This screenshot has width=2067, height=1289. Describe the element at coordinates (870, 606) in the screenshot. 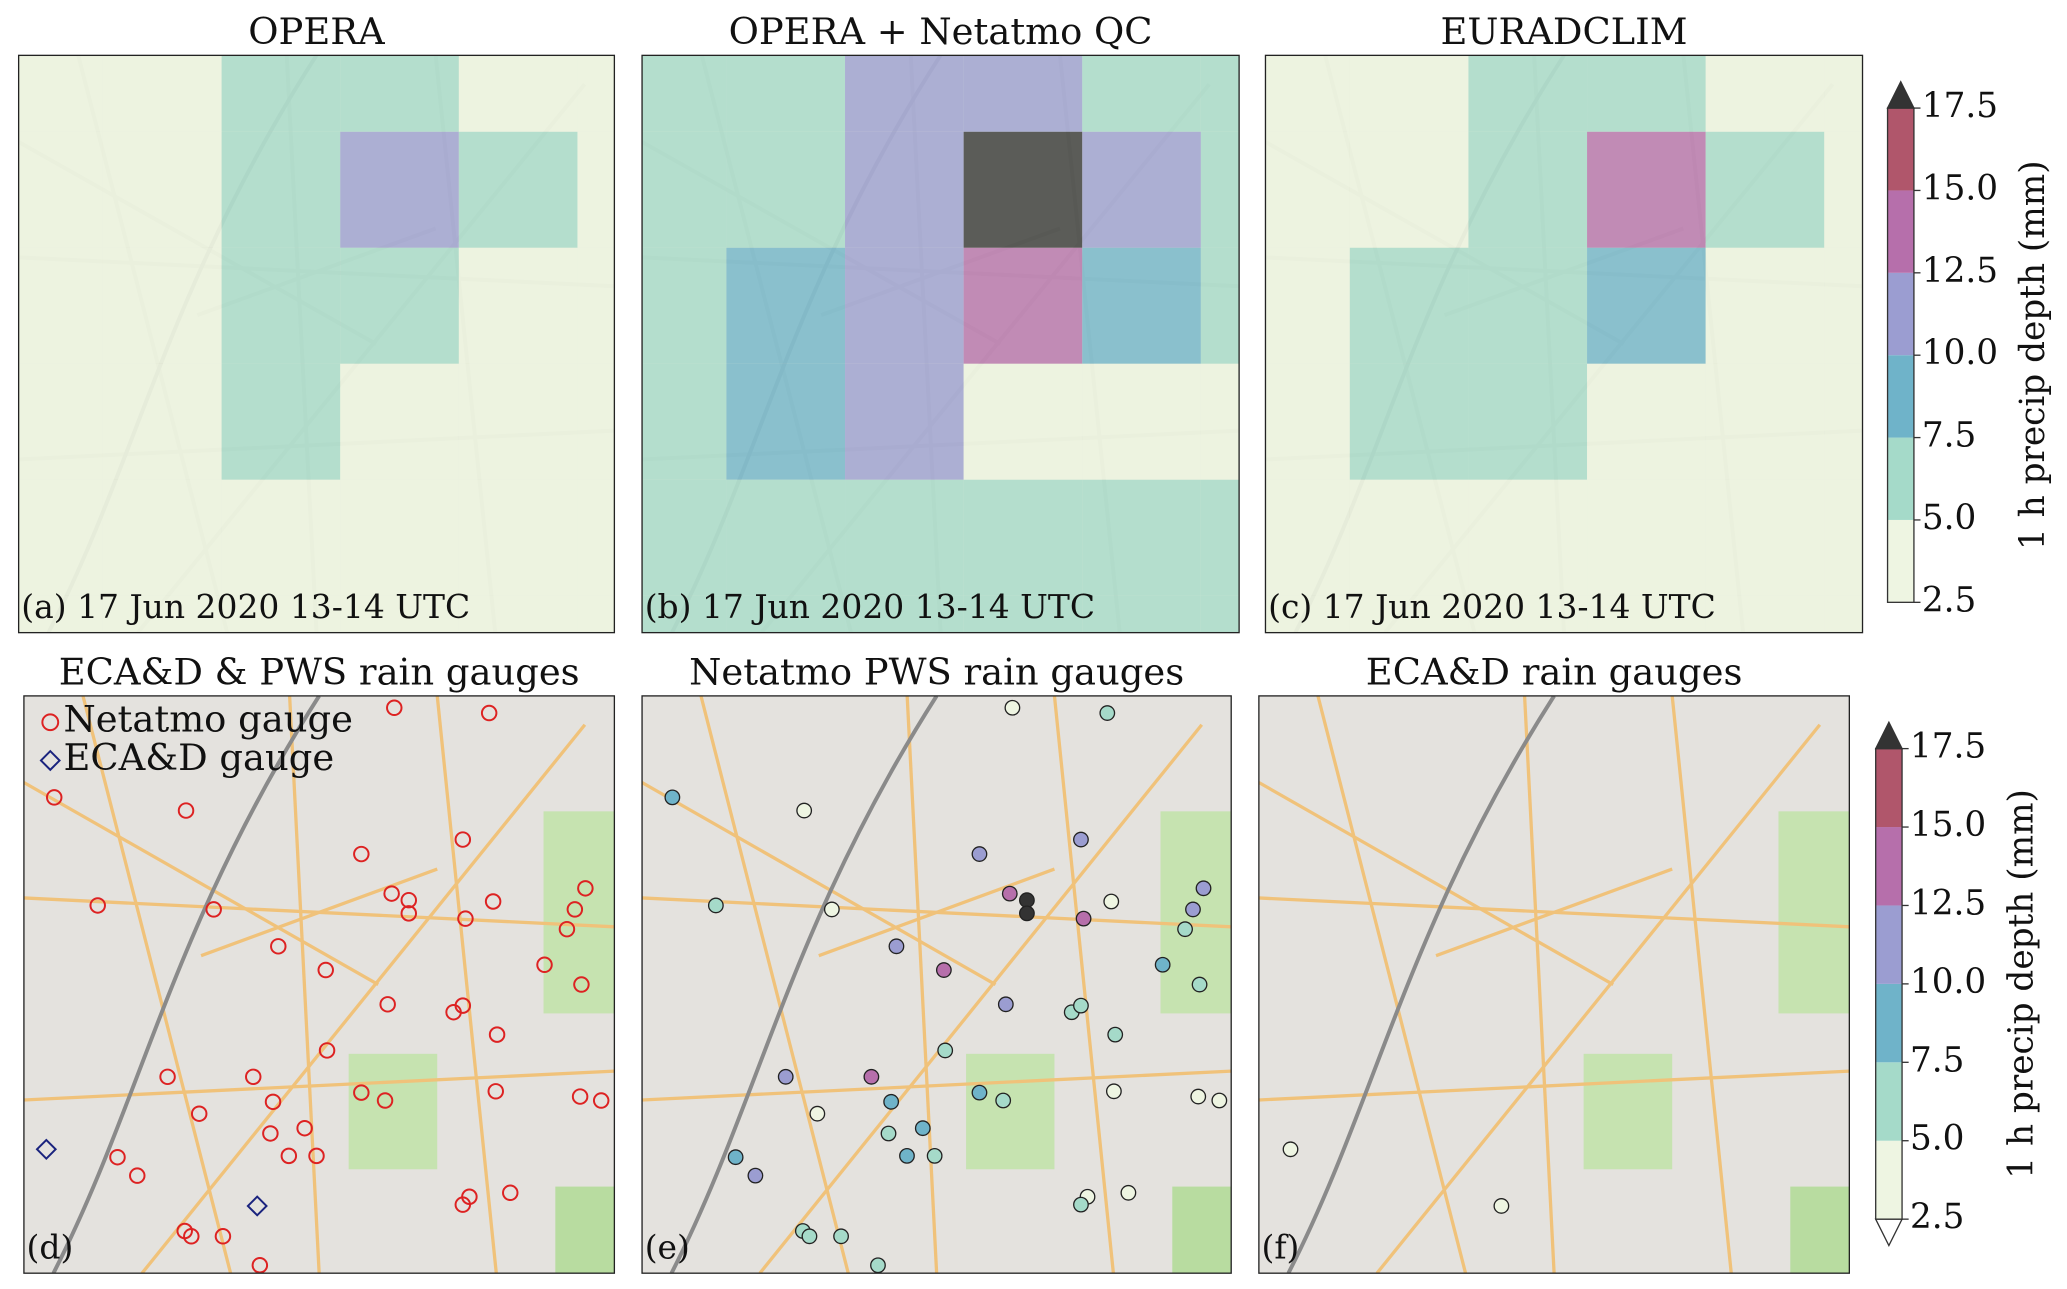

I see `panel-label: (b) 17 Jun 2020 13-14 UTC` at that location.